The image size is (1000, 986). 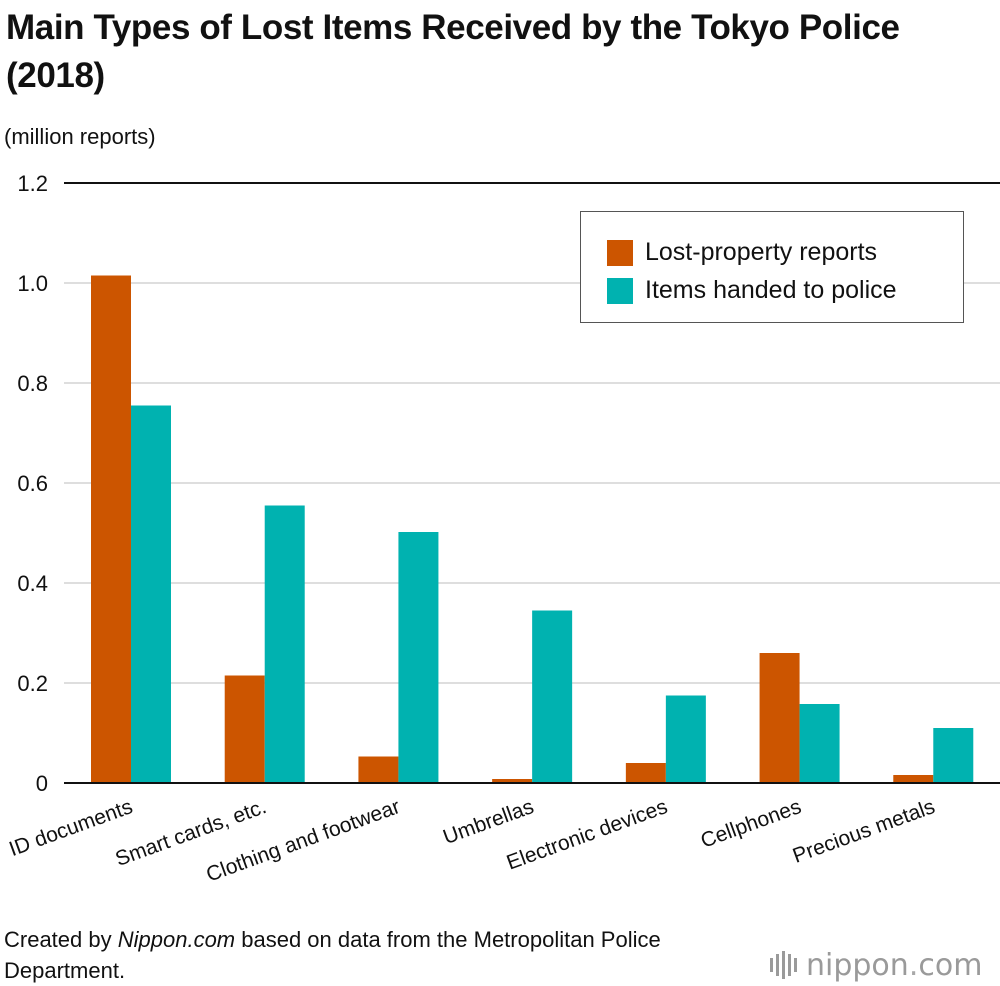 What do you see at coordinates (751, 824) in the screenshot?
I see `x-category-label: Cellphones` at bounding box center [751, 824].